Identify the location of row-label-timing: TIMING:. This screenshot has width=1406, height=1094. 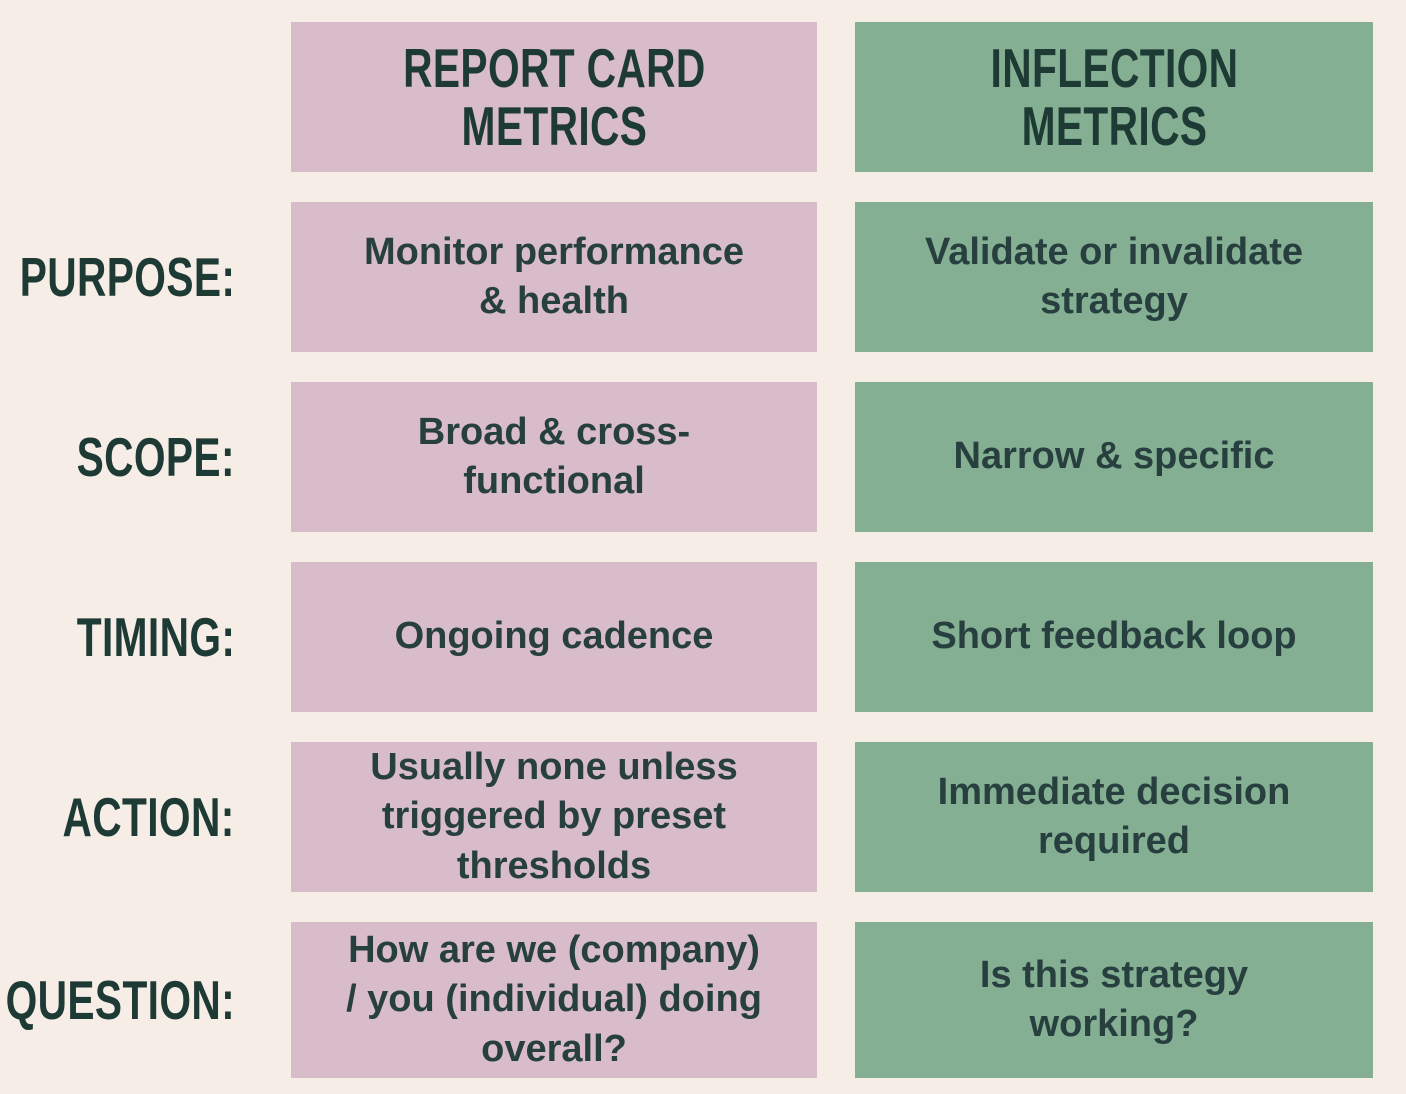
(126, 637).